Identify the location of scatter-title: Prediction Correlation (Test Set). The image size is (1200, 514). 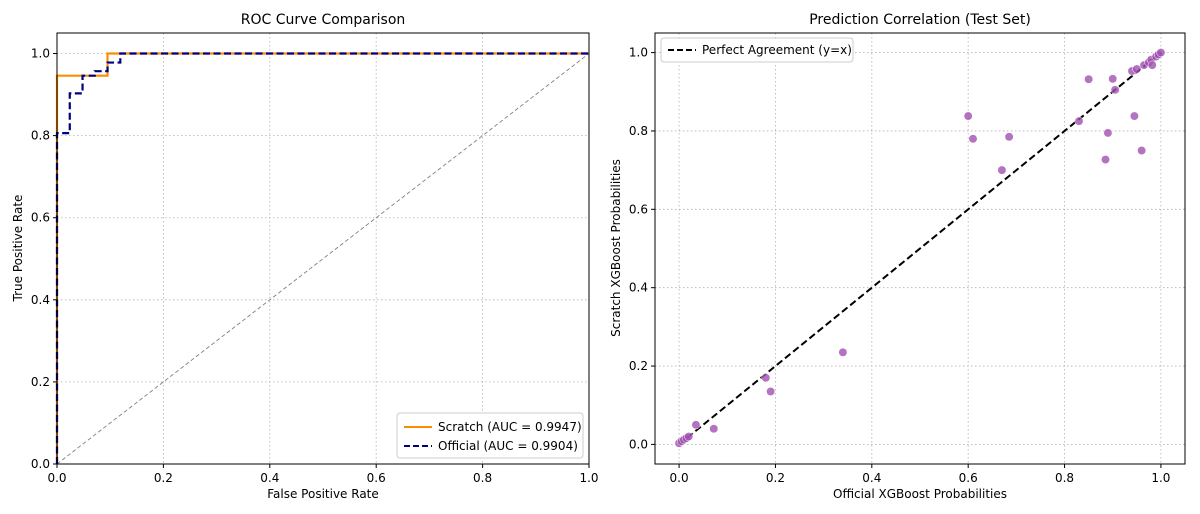
(920, 20).